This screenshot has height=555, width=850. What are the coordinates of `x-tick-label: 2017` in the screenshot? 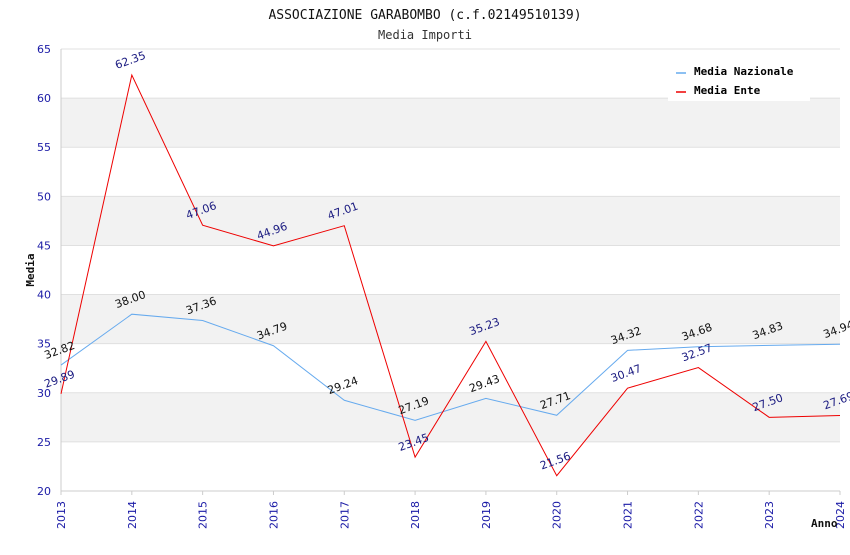 It's located at (344, 515).